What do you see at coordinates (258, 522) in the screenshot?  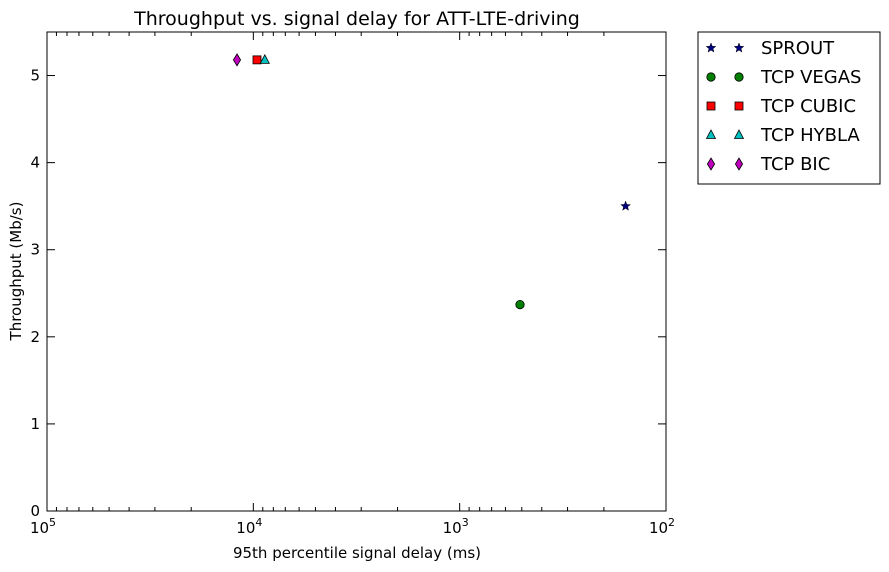 I see `x-tick-label-exponent: 4` at bounding box center [258, 522].